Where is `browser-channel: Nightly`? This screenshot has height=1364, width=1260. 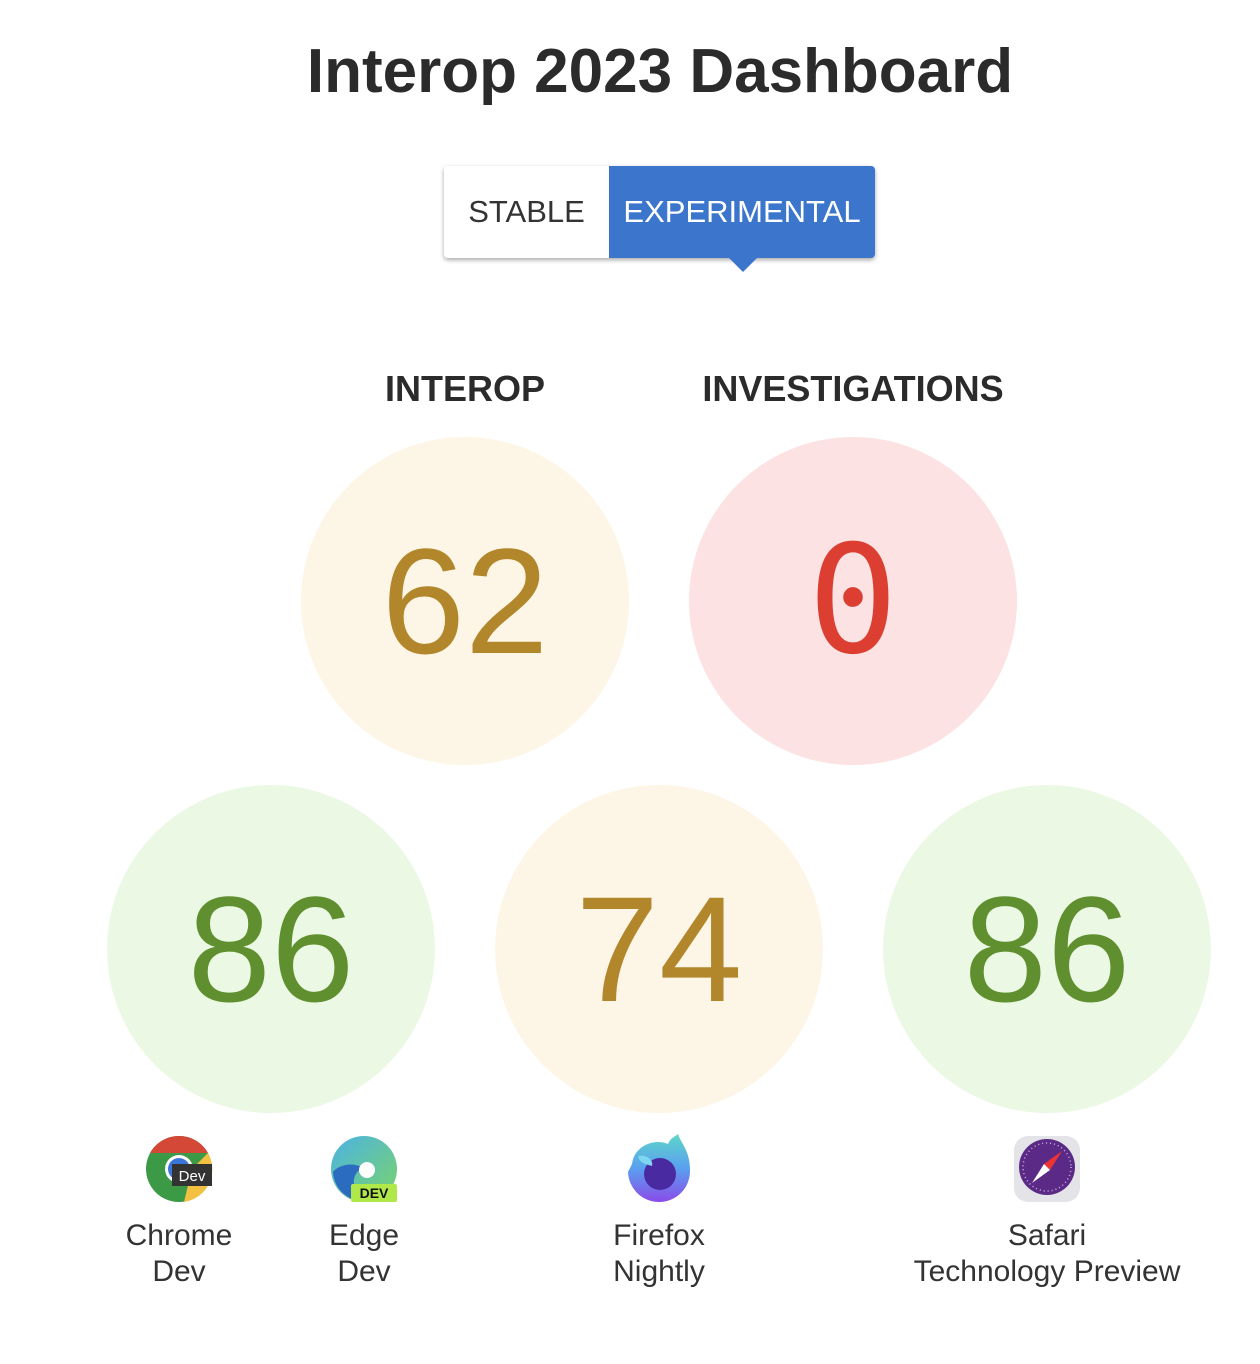 browser-channel: Nightly is located at coordinates (659, 1271).